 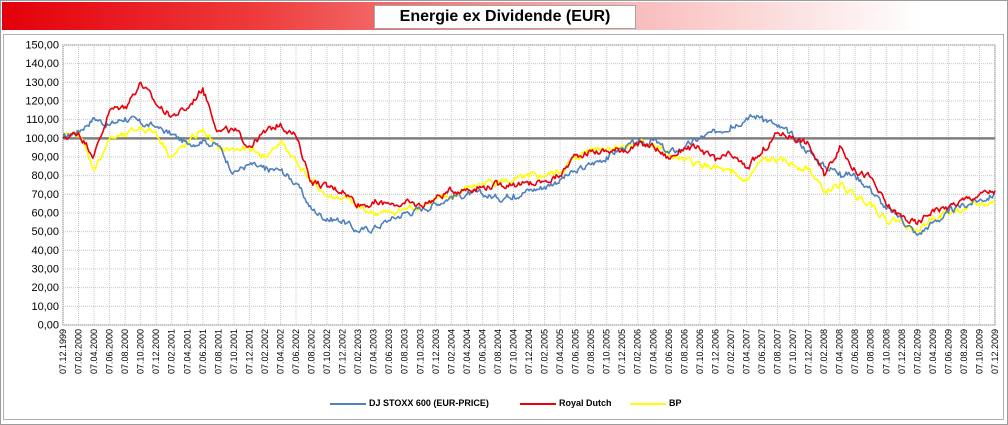 What do you see at coordinates (45, 158) in the screenshot?
I see `y-tick-label: 90,00` at bounding box center [45, 158].